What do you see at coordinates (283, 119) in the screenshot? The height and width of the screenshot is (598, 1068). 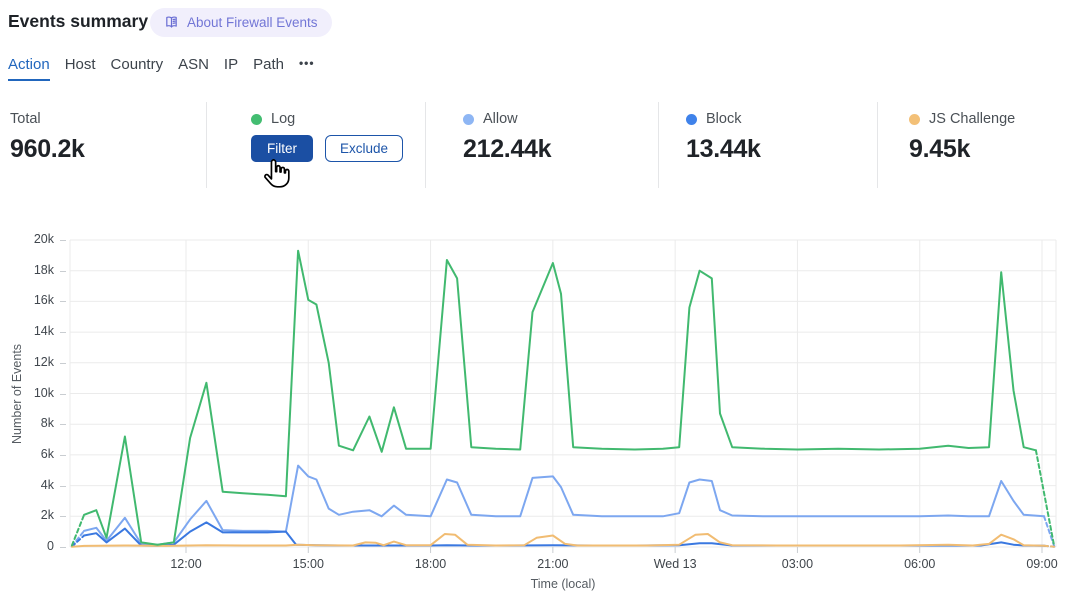 I see `stat-label-log: Log` at bounding box center [283, 119].